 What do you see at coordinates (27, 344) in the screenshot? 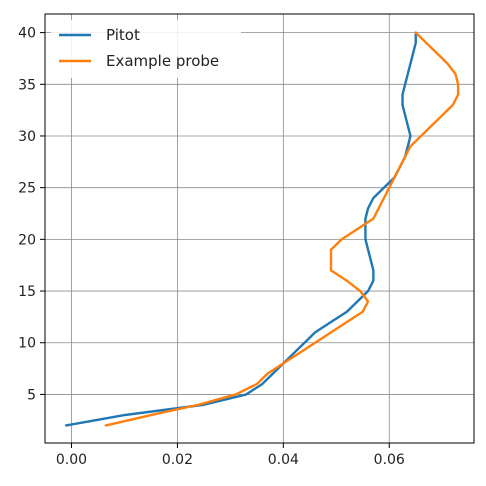
I see `y-tick-label: 10` at bounding box center [27, 344].